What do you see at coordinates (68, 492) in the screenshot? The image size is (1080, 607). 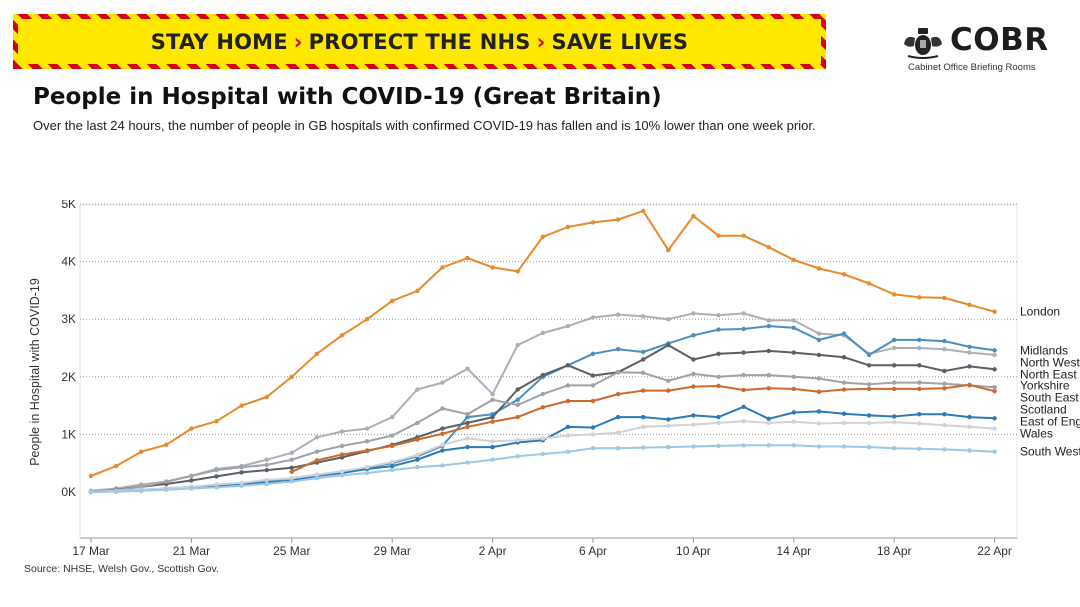 I see `y-tick-label: 0K` at bounding box center [68, 492].